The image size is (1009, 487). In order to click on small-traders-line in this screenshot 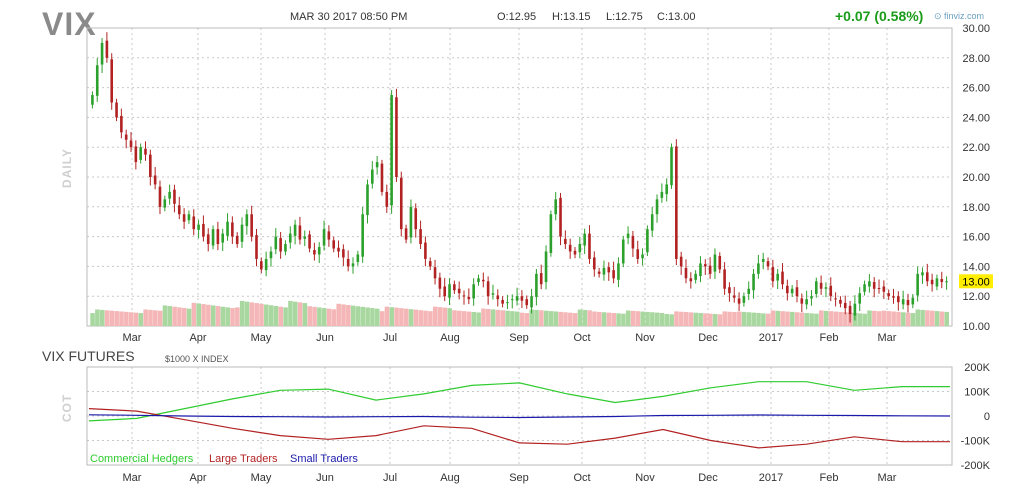, I will do `click(519, 416)`.